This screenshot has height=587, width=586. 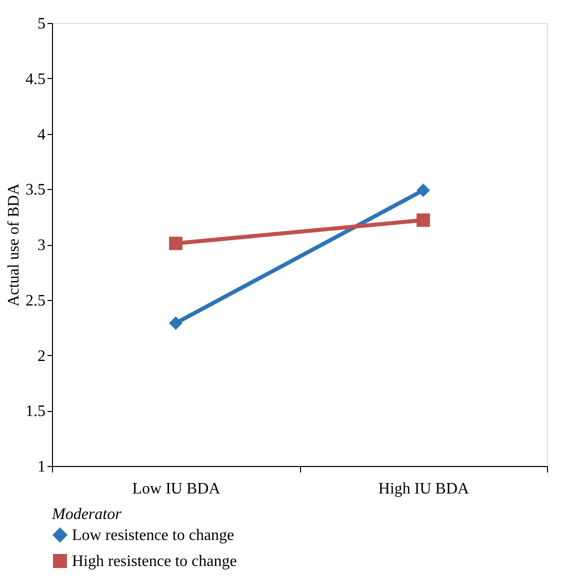 What do you see at coordinates (153, 535) in the screenshot?
I see `legend-label: Low resistence to change` at bounding box center [153, 535].